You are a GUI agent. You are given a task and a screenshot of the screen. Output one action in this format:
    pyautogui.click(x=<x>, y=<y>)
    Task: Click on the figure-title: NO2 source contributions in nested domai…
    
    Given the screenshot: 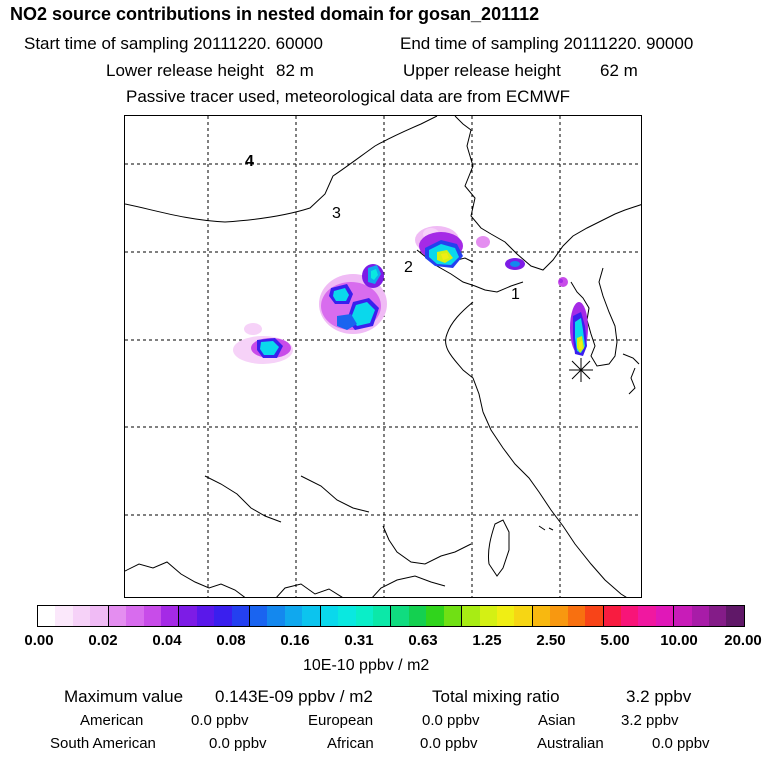 What is the action you would take?
    pyautogui.click(x=275, y=14)
    